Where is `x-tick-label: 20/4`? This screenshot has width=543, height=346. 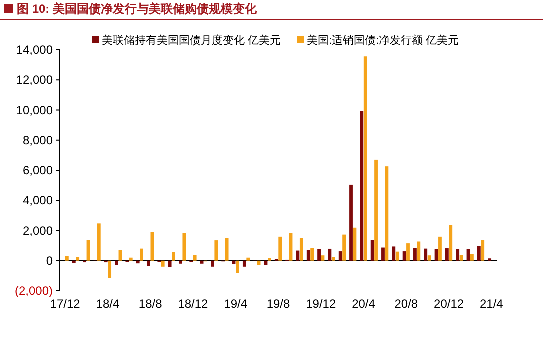
x-tick-label: 20/4 is located at coordinates (364, 304).